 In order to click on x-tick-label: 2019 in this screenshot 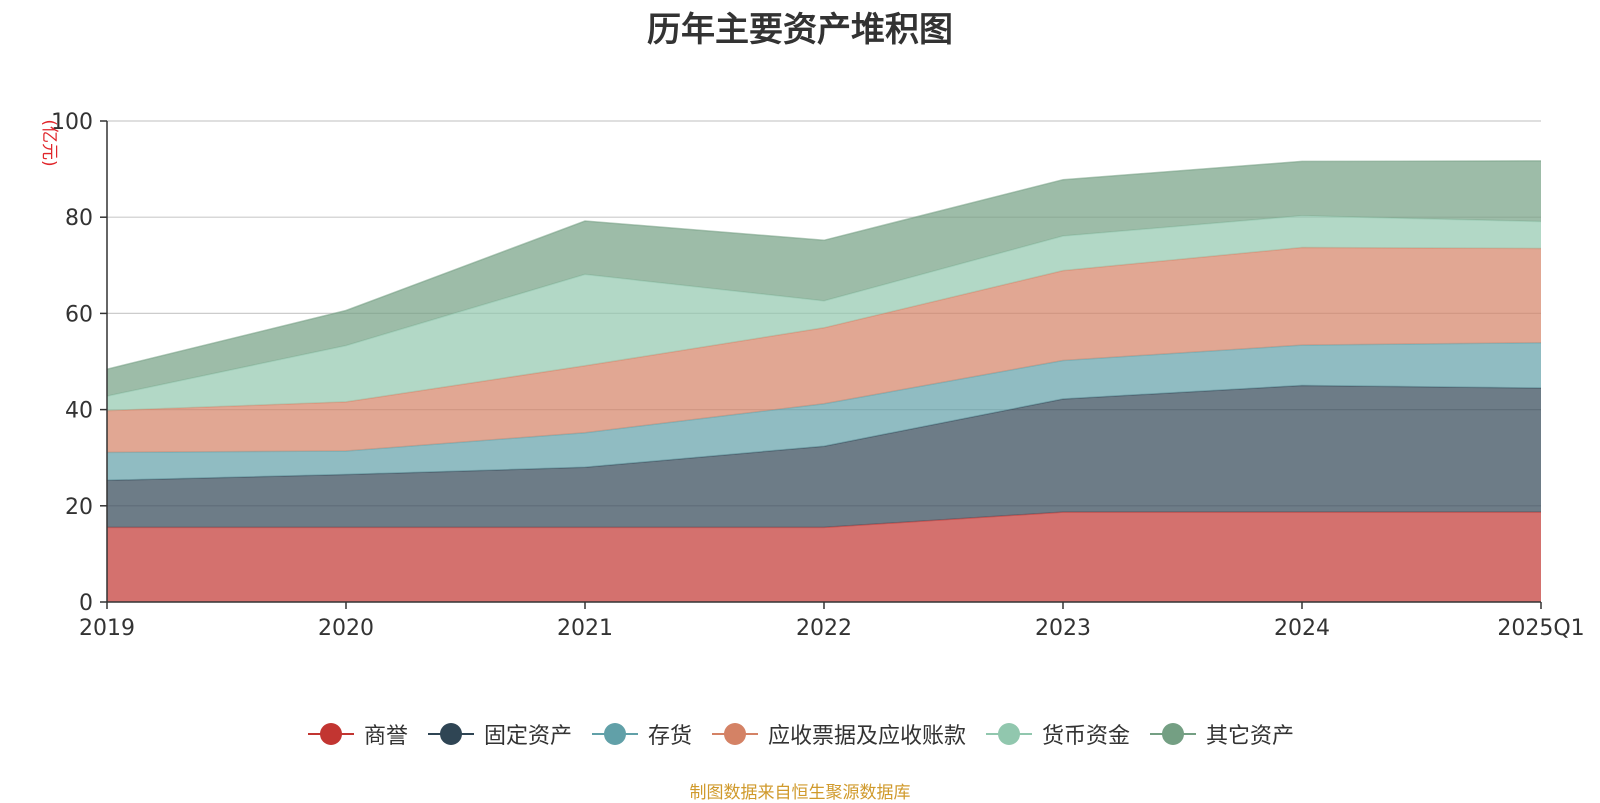, I will do `click(107, 628)`.